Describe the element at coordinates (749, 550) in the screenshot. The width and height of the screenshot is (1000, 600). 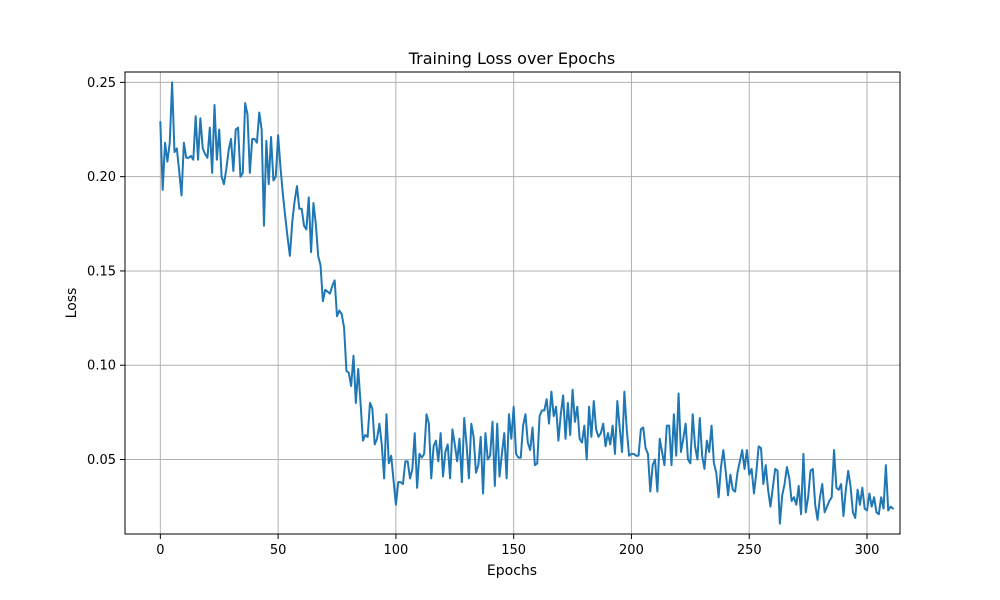
I see `x-tick-label: 250` at that location.